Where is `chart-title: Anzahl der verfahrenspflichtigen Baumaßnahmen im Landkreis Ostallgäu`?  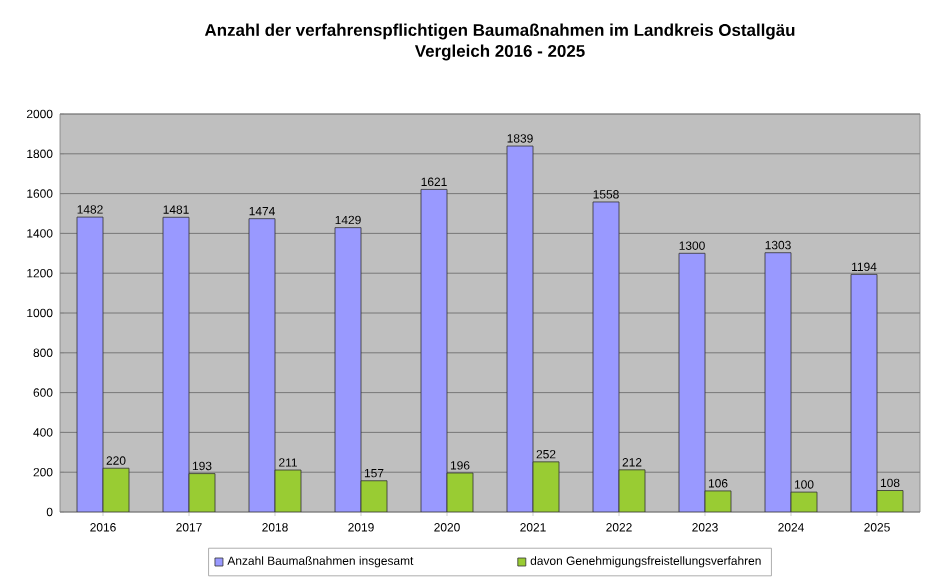
chart-title: Anzahl der verfahrenspflichtigen Baumaßnahmen im Landkreis Ostallgäu is located at coordinates (499, 31).